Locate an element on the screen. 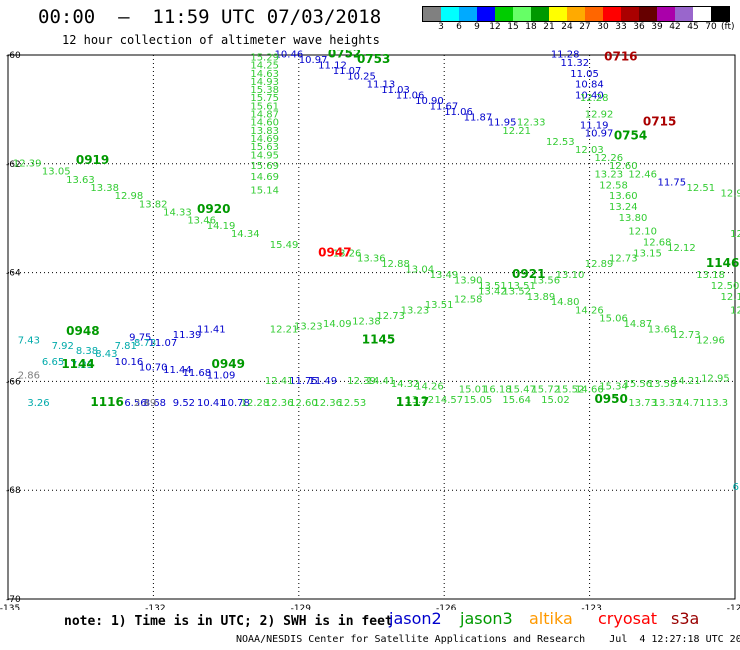  wave-height-value: 15.72 is located at coordinates (545, 389).